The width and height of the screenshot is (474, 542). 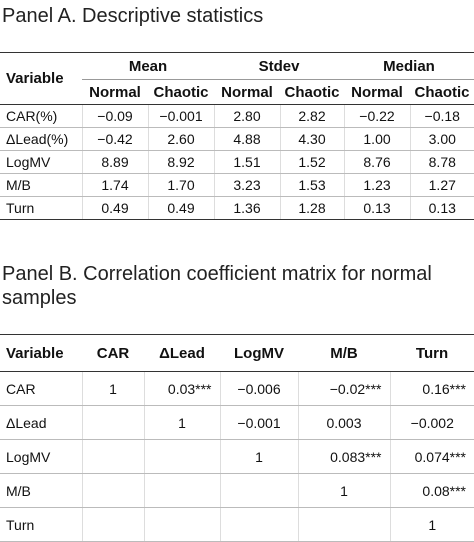 I want to click on table-cell: 8.92, so click(x=180, y=162).